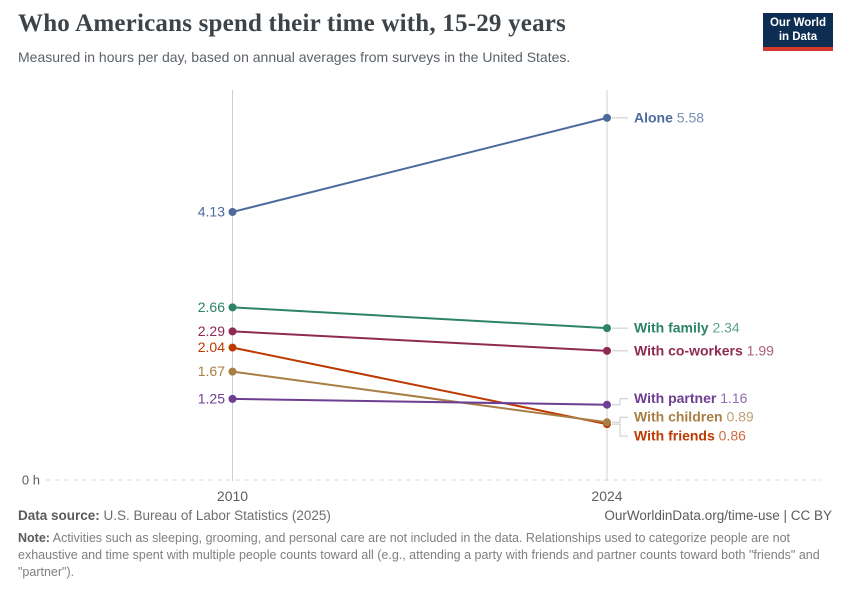 The width and height of the screenshot is (850, 600). Describe the element at coordinates (694, 417) in the screenshot. I see `series-label-with-children: With children 0.89` at that location.